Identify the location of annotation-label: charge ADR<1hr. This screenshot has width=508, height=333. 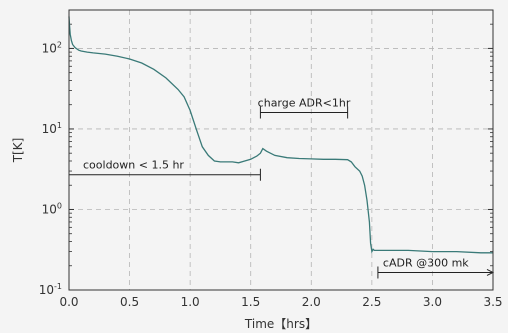
(304, 103).